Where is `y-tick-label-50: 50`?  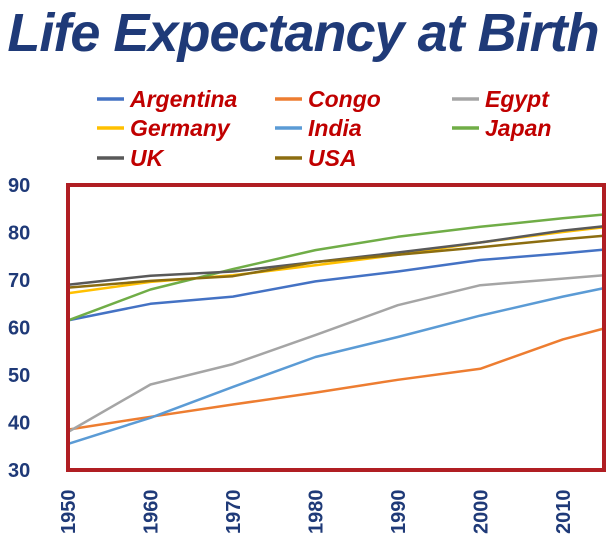
y-tick-label-50: 50 is located at coordinates (19, 376).